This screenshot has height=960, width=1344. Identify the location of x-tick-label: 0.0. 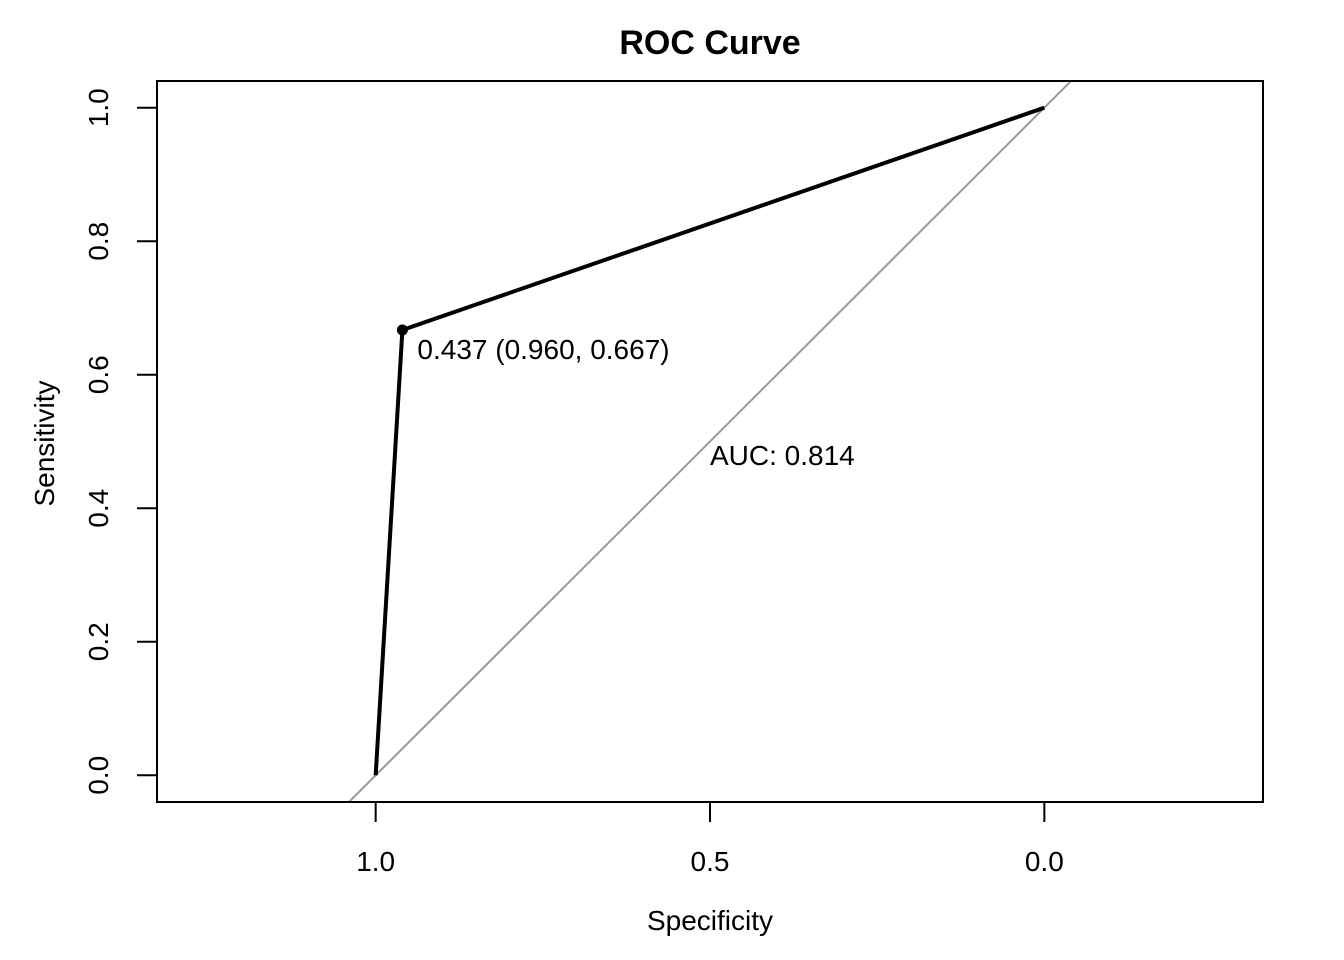
(1044, 861).